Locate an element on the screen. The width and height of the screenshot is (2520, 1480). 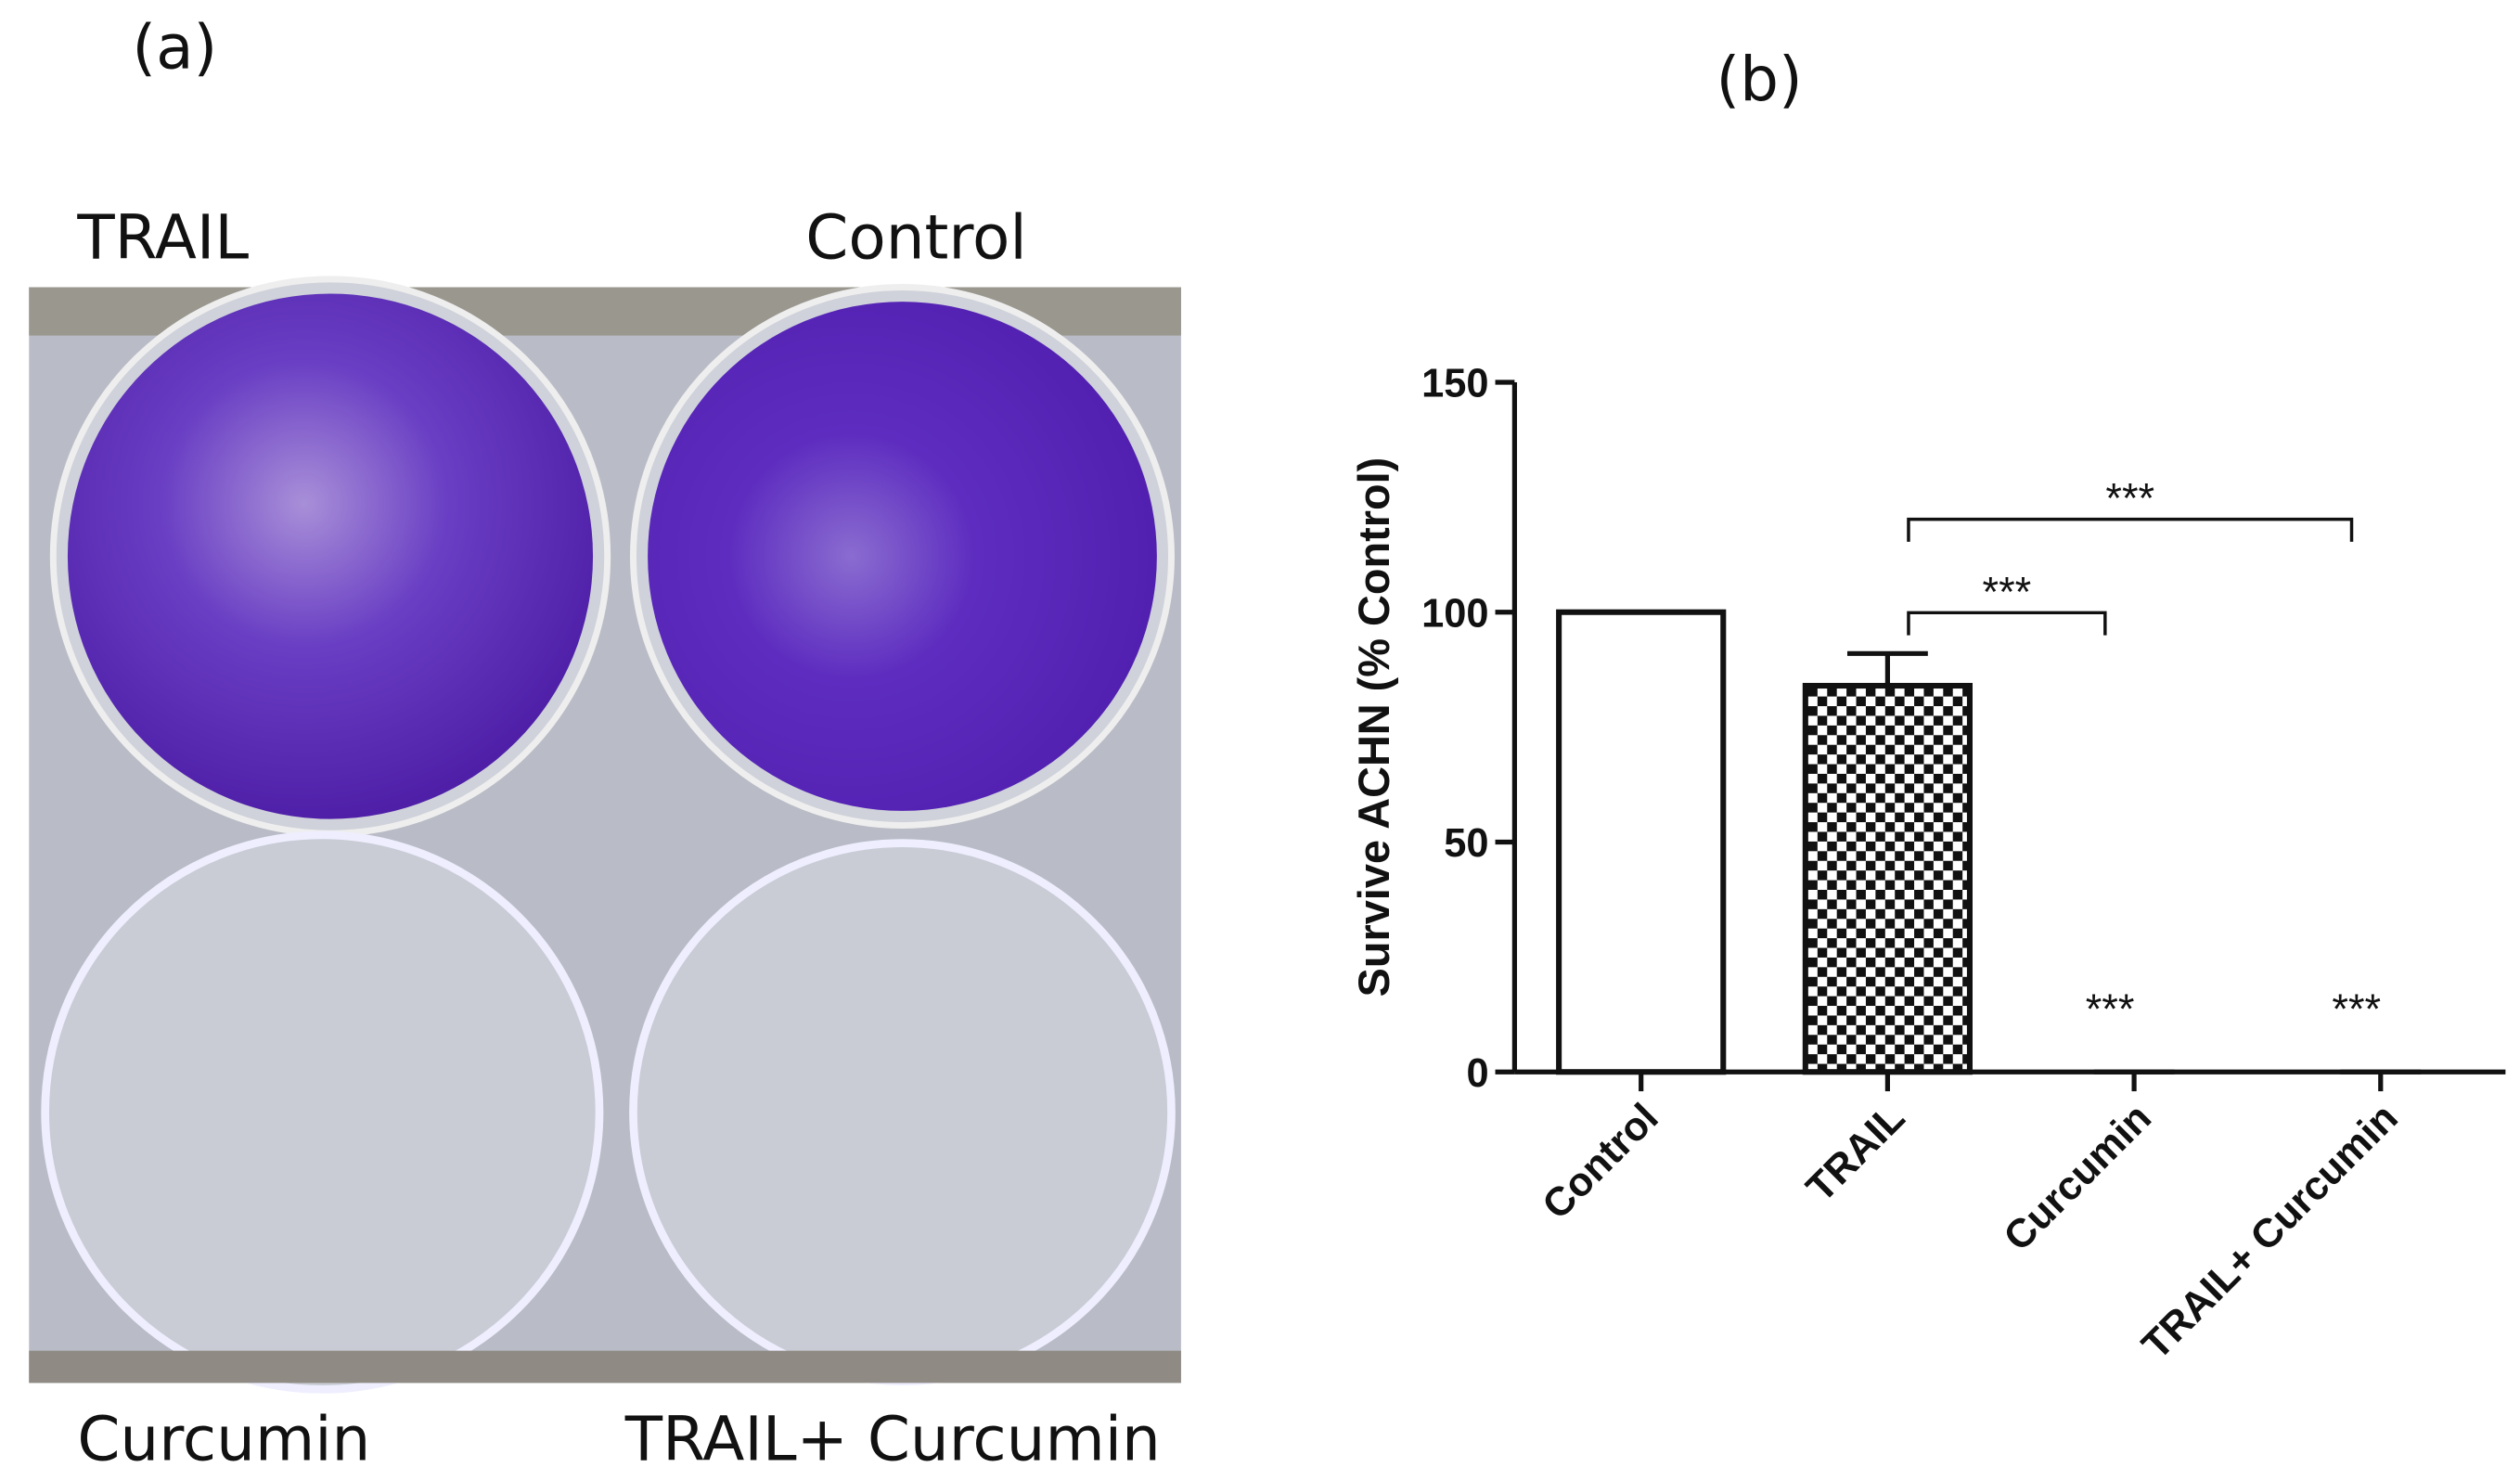
y-tick-label: 50 is located at coordinates (1466, 843).